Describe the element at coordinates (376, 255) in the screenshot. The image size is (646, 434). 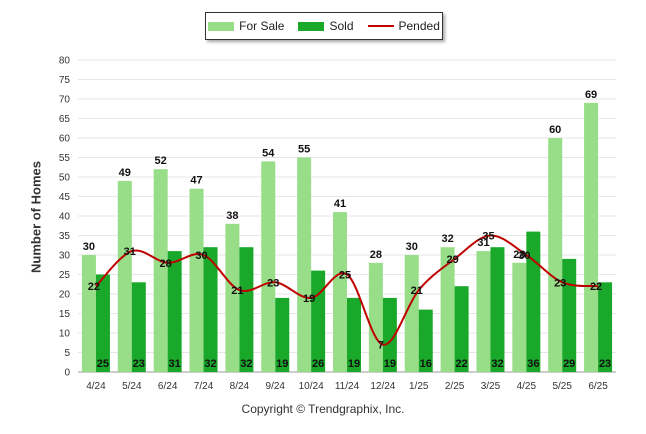
I see `data-label-for-sale-8: 28` at that location.